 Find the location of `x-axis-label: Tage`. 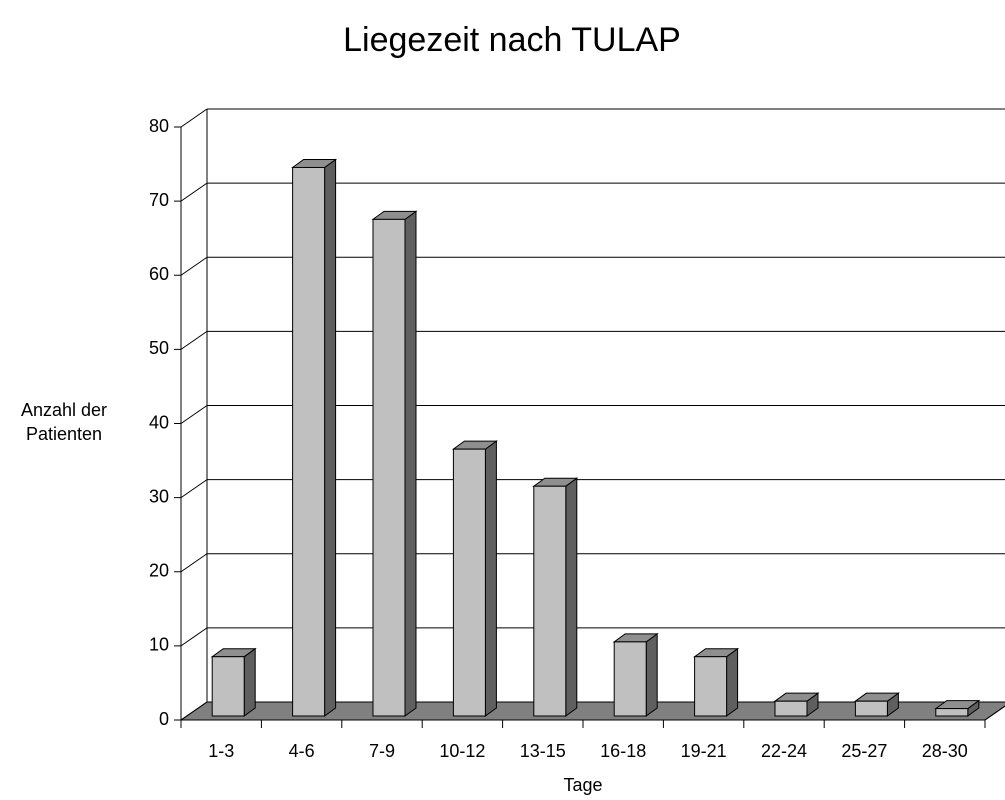

x-axis-label: Tage is located at coordinates (582, 785).